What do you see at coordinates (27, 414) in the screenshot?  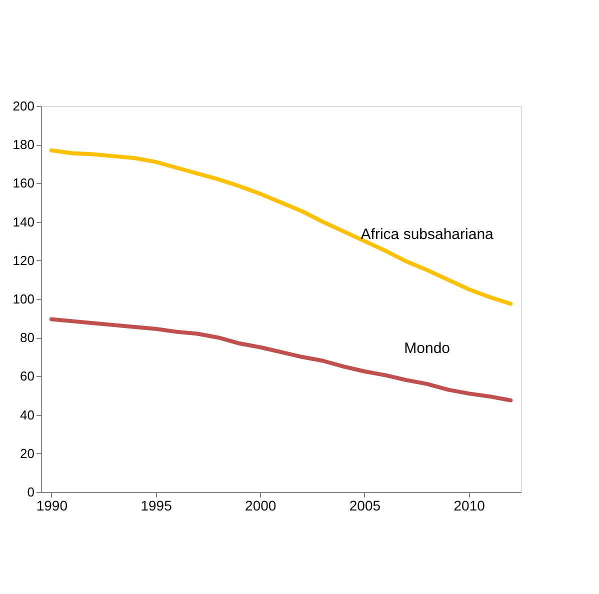 I see `y-tick-label: 40` at bounding box center [27, 414].